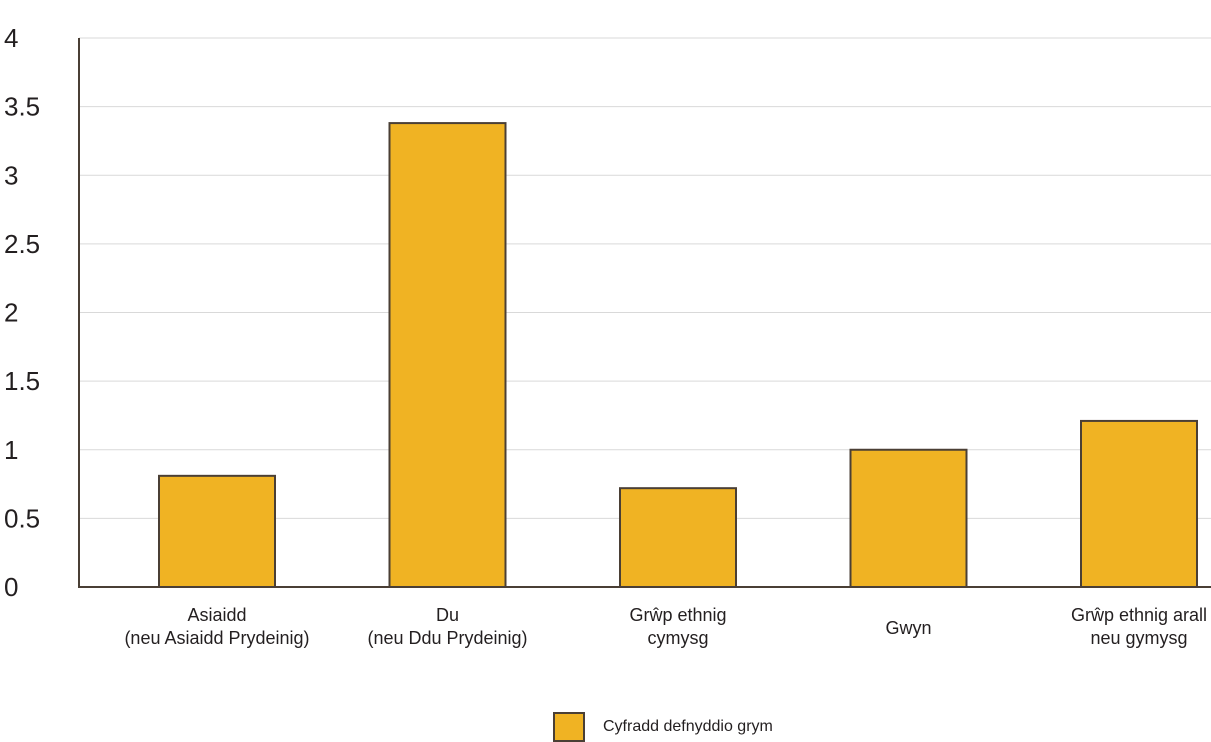 This screenshot has height=742, width=1211. I want to click on y-tick-label: 0, so click(11, 587).